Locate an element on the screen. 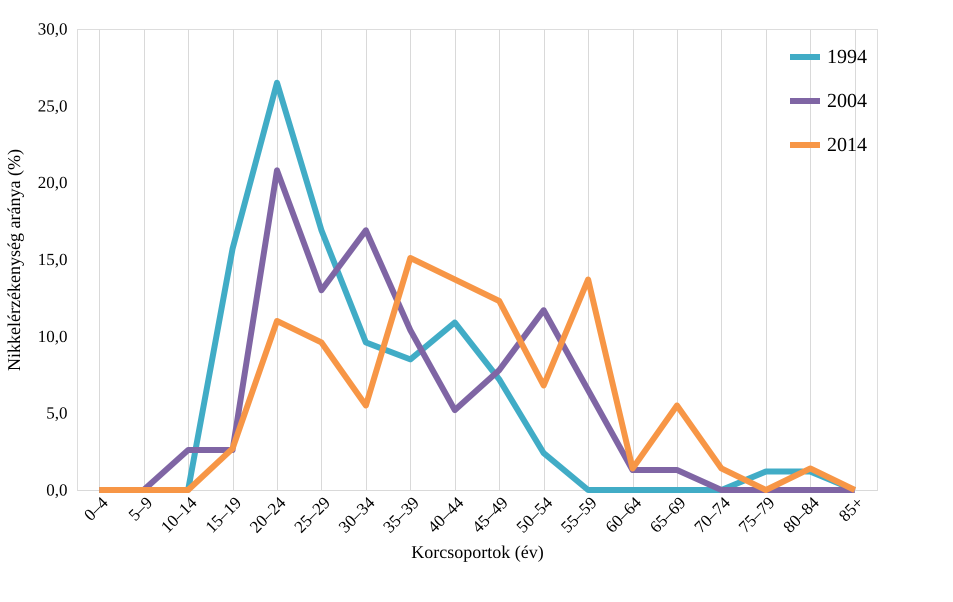 The image size is (953, 602). y-axis-title: Nikkelérzékenység aránya (%) is located at coordinates (14, 260).